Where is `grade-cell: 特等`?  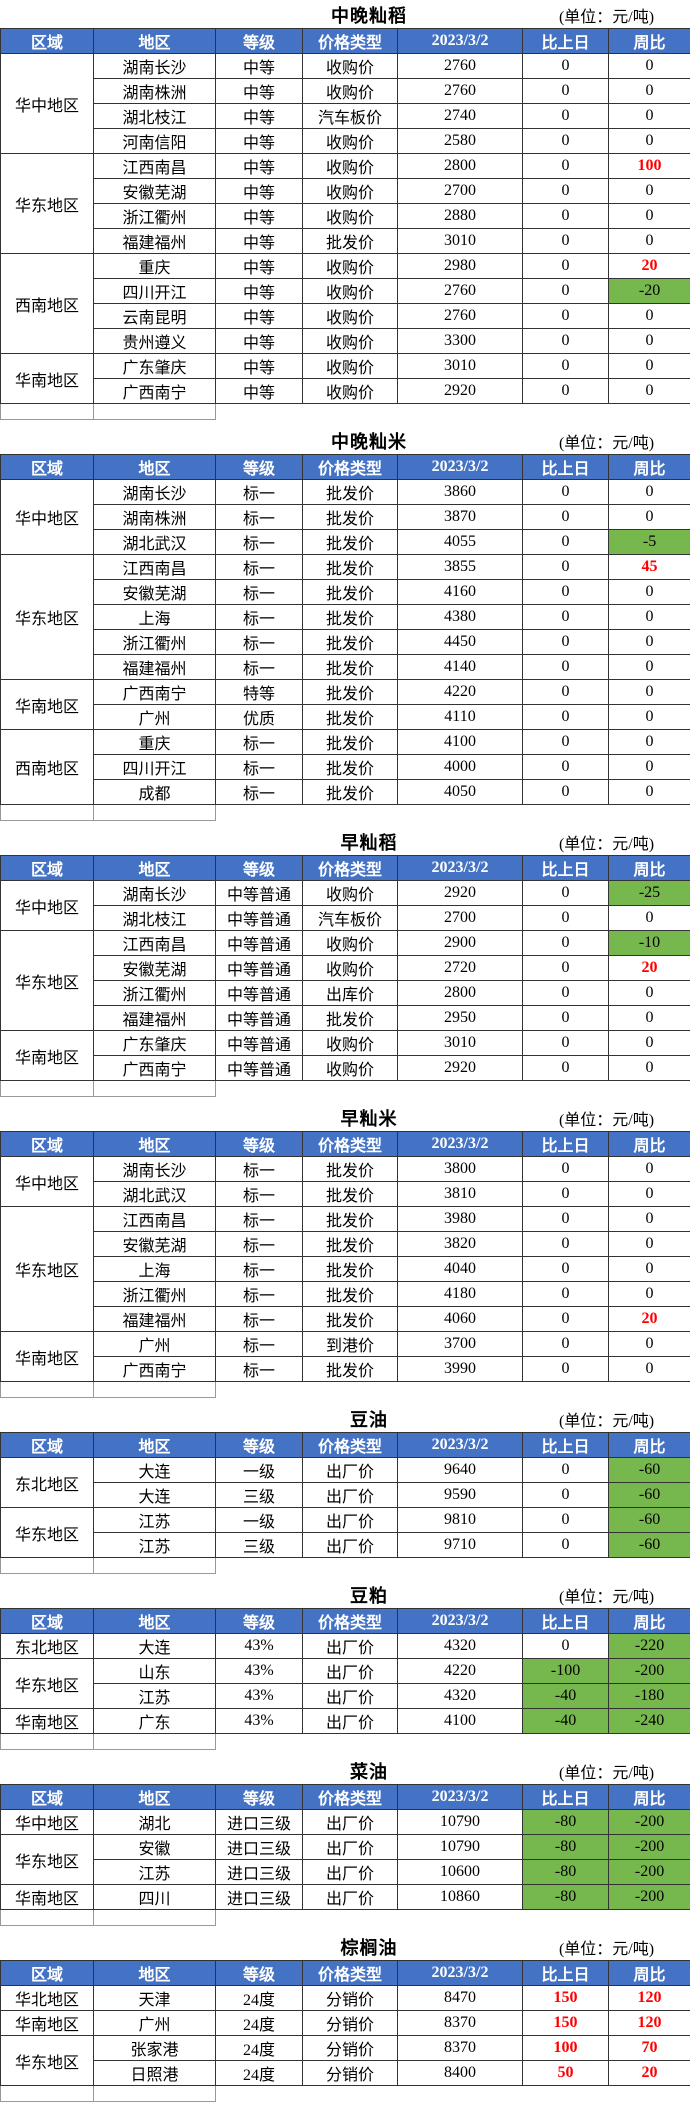
grade-cell: 特等 is located at coordinates (259, 692).